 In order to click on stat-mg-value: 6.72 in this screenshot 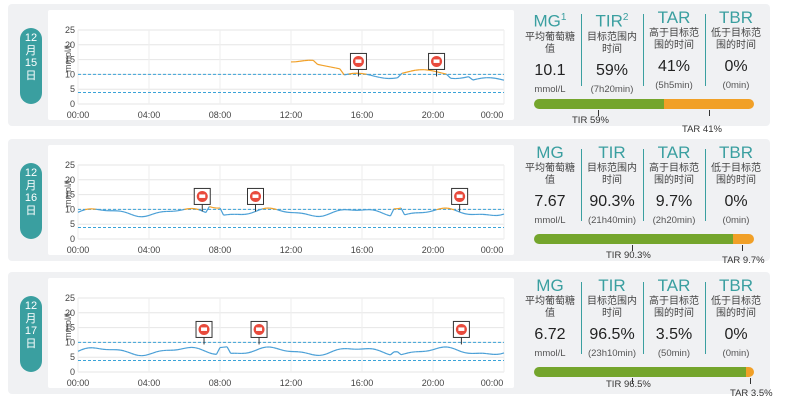, I will do `click(550, 334)`.